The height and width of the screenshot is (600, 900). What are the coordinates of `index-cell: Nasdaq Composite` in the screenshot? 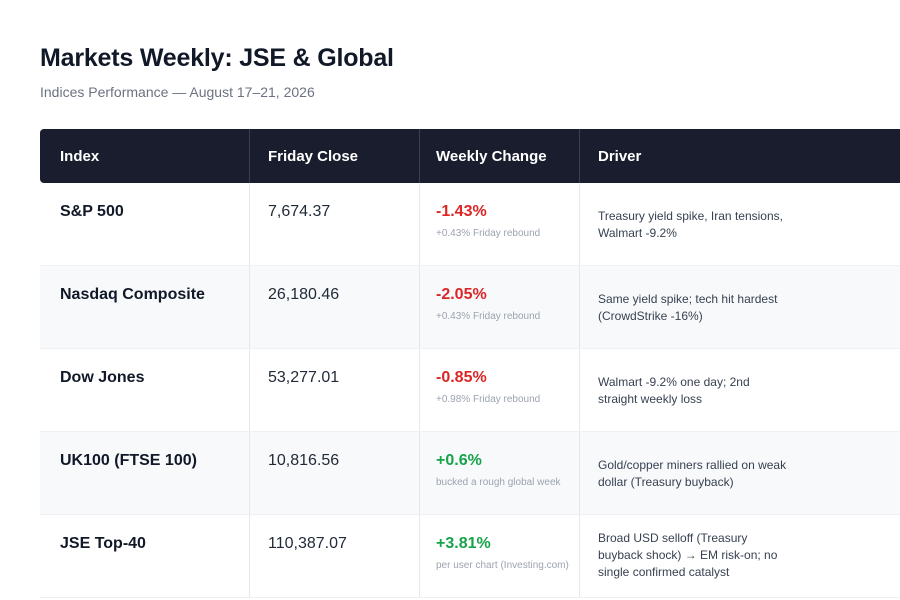 It's located at (145, 307).